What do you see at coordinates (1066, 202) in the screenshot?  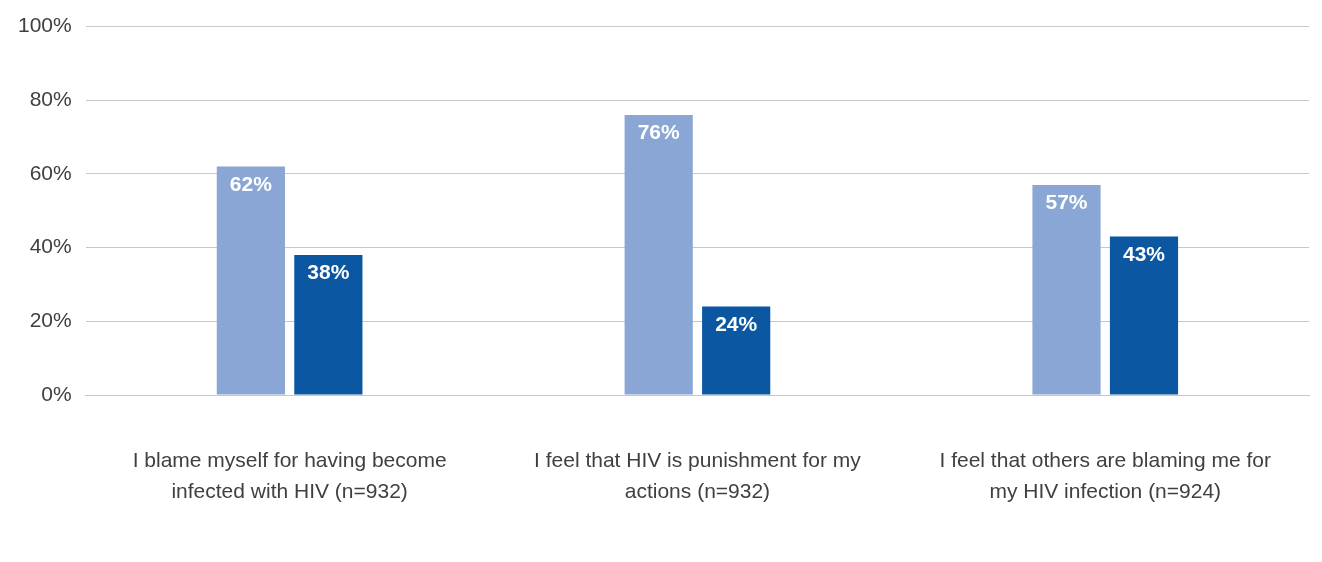 I see `data-label: 57%` at bounding box center [1066, 202].